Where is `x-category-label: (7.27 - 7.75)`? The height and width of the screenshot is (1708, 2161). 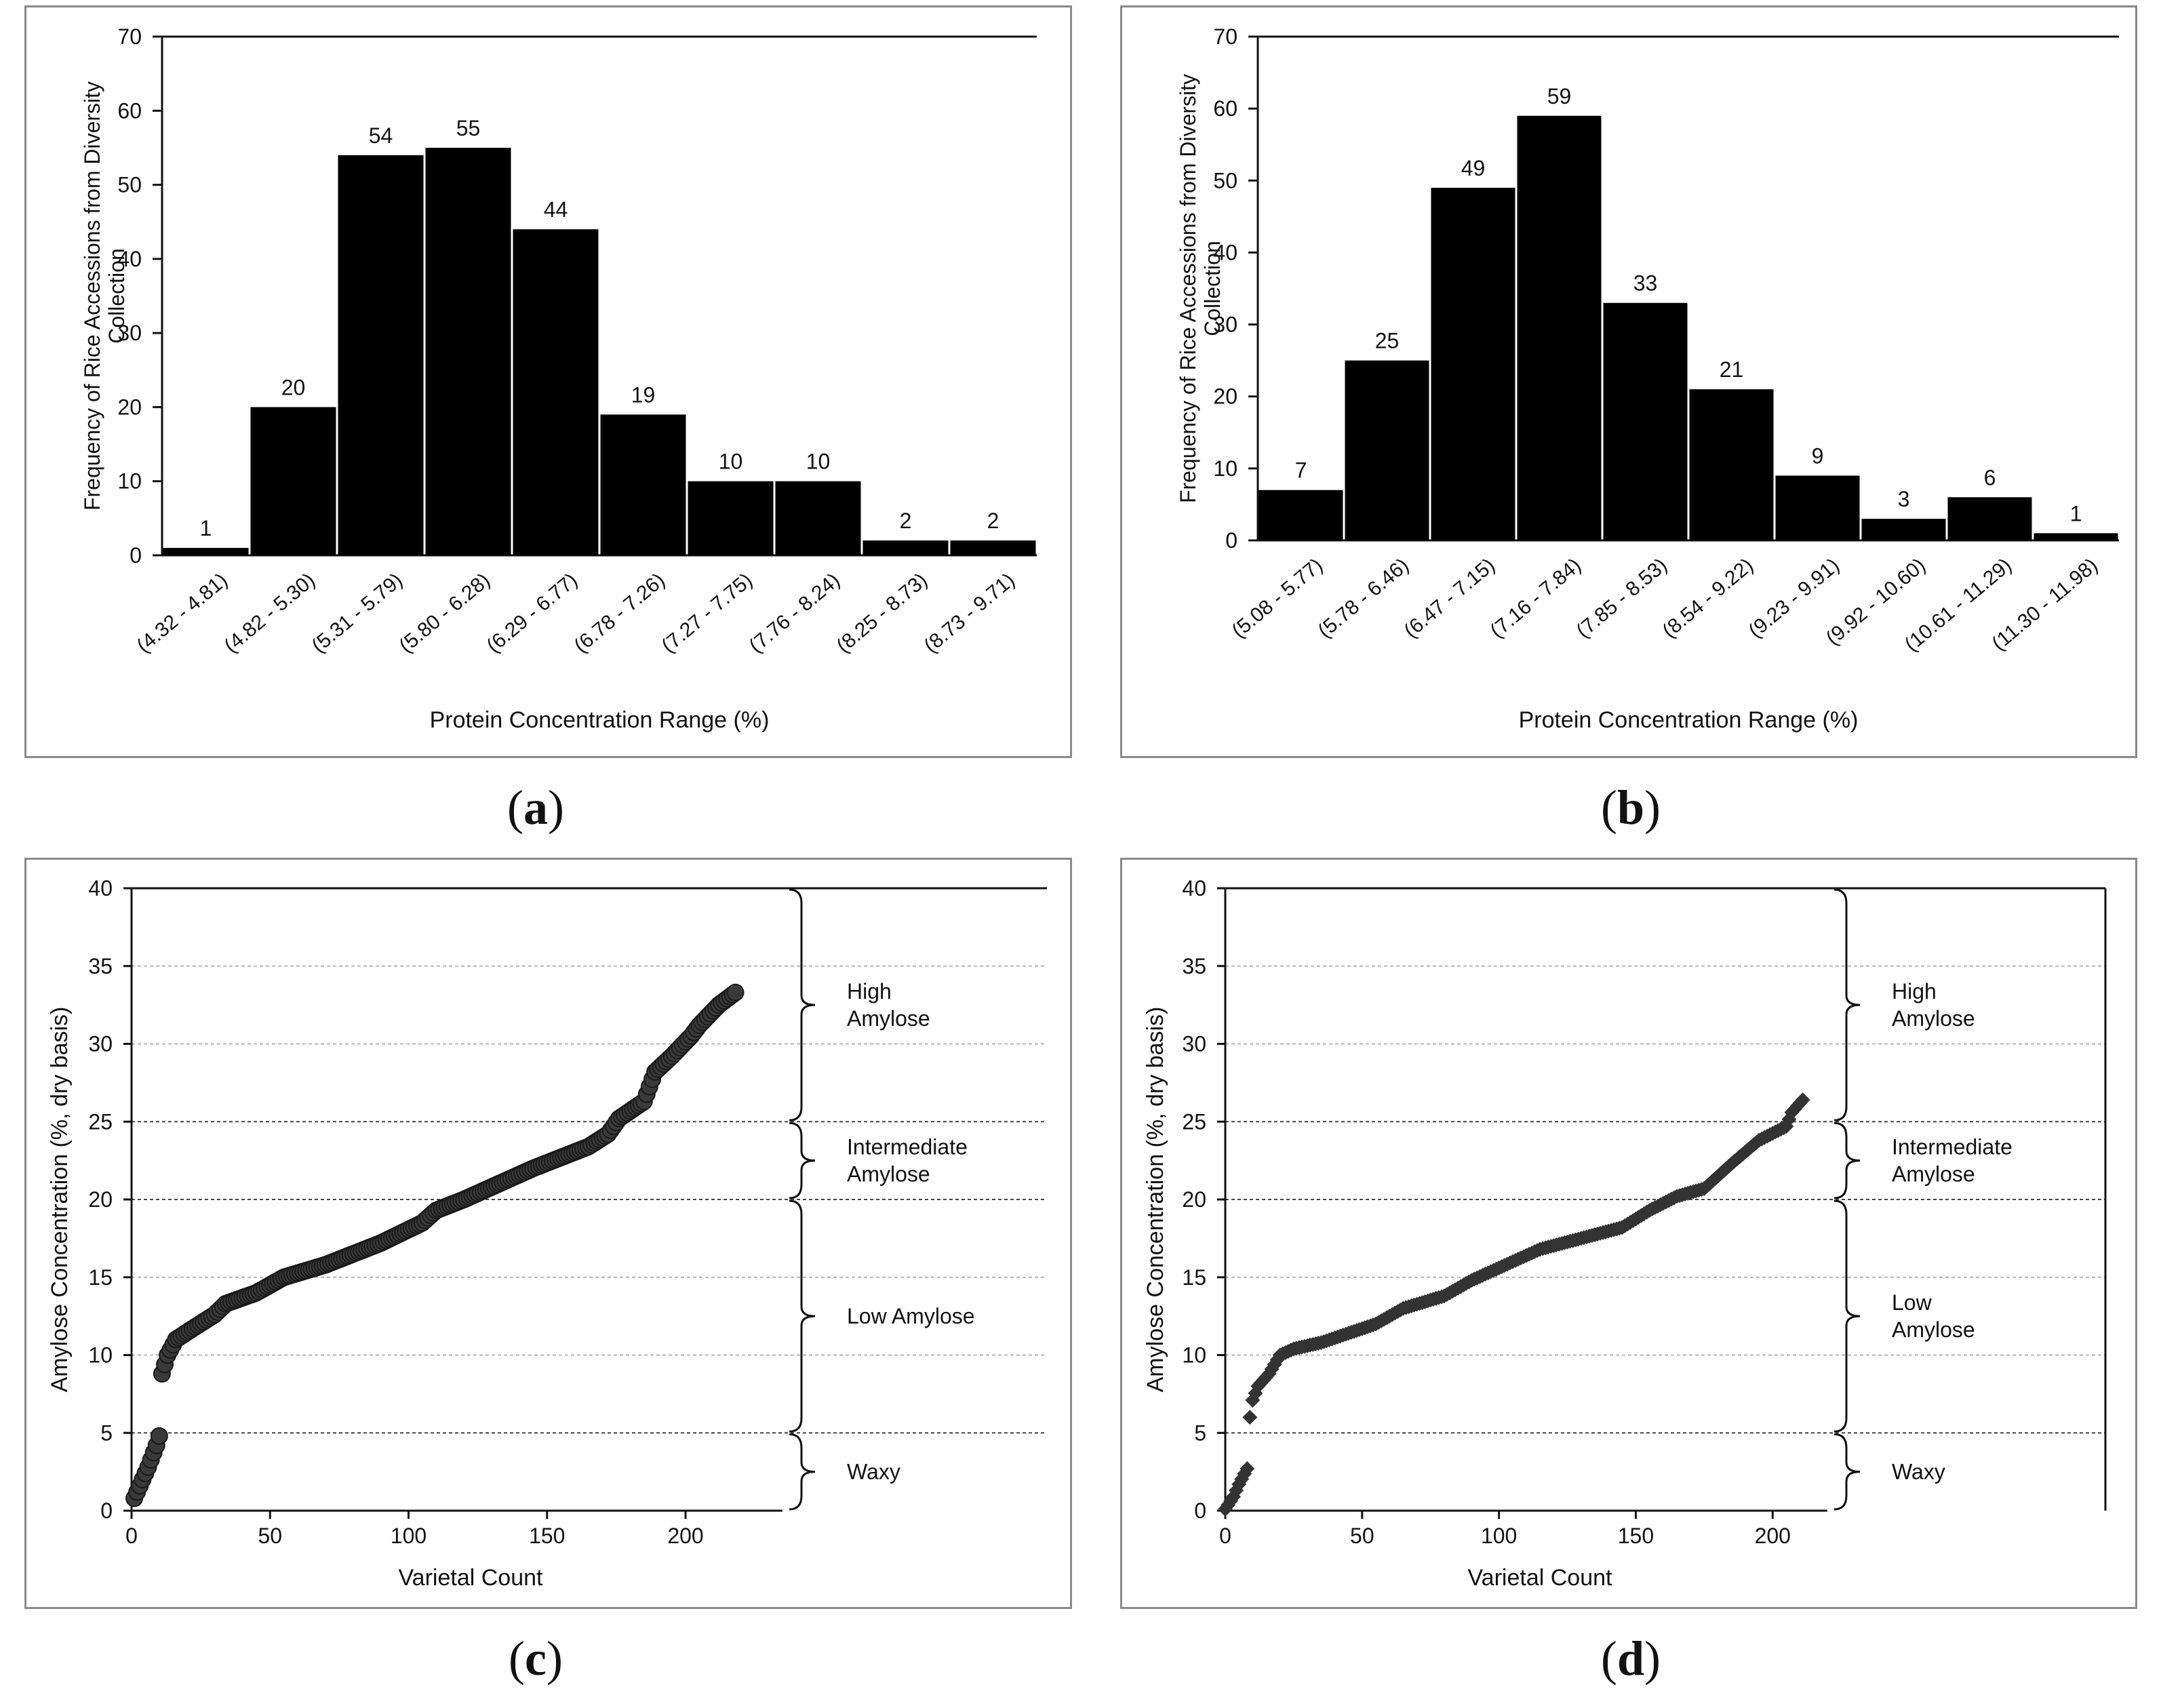
x-category-label: (7.27 - 7.75) is located at coordinates (708, 613).